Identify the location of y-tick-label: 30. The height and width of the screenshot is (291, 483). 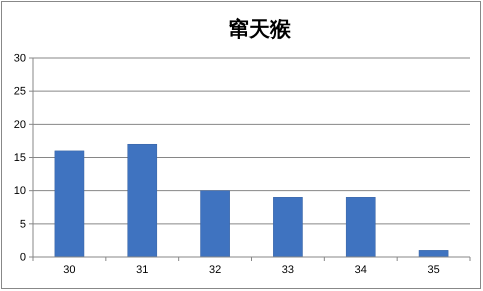
(20, 58).